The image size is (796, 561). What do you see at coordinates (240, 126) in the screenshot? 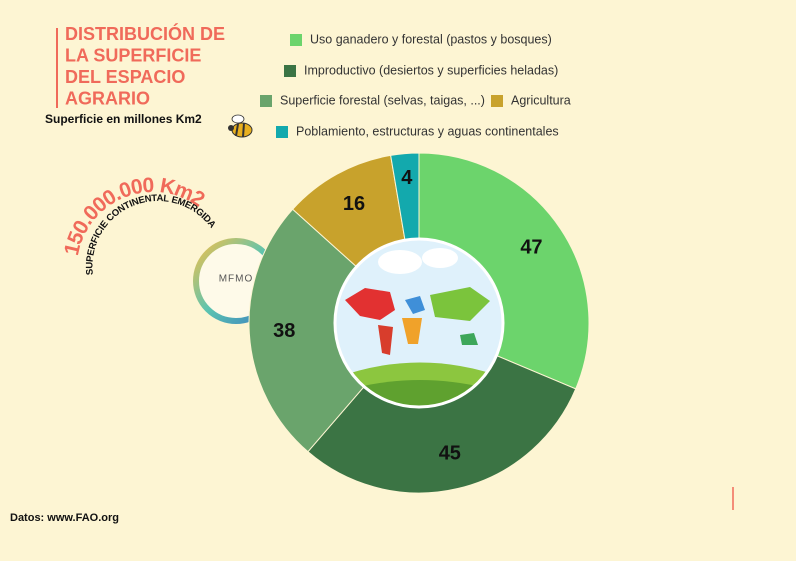
I see `bee-icon` at bounding box center [240, 126].